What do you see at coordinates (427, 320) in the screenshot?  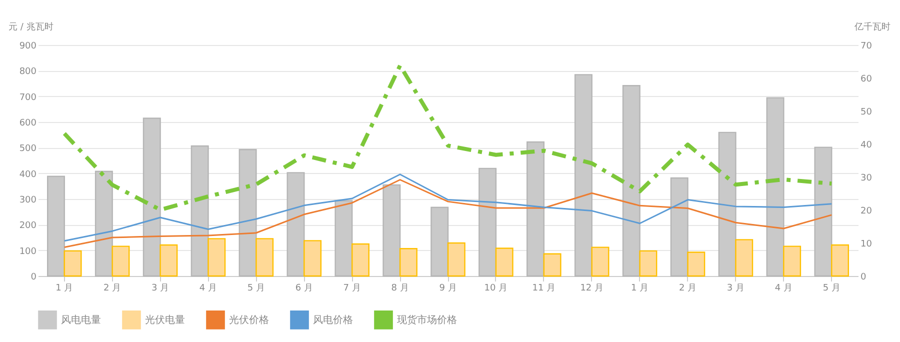 I see `legend-label: 现货市场价格` at bounding box center [427, 320].